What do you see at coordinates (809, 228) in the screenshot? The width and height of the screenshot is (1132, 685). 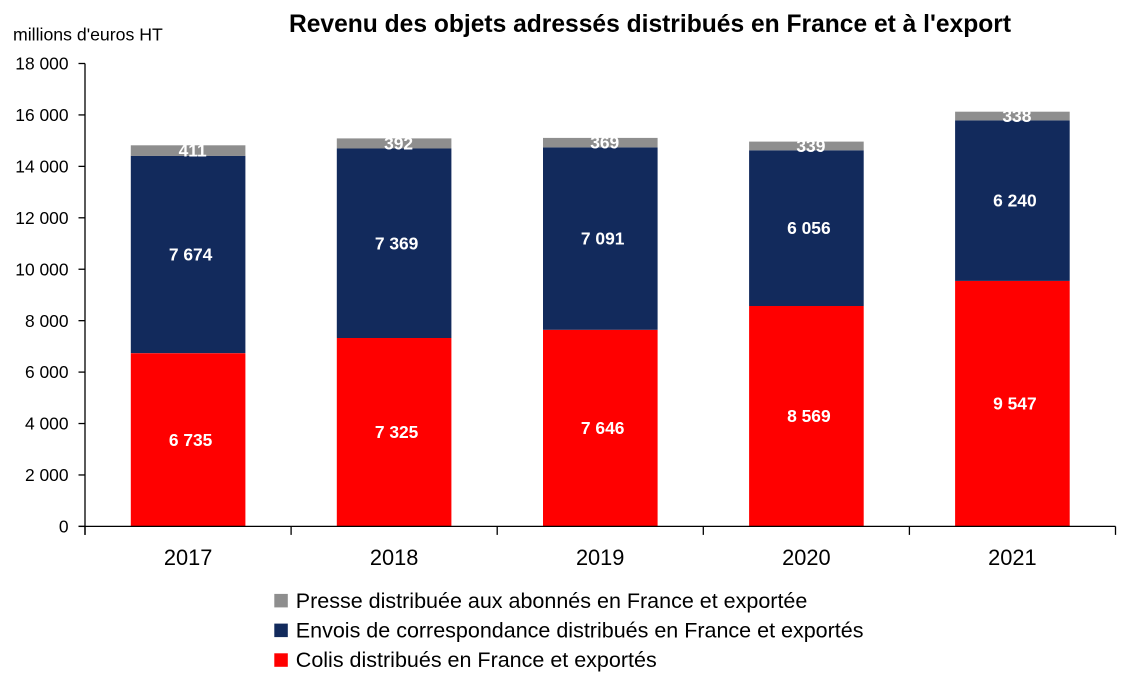 I see `svg-text: 6 056` at bounding box center [809, 228].